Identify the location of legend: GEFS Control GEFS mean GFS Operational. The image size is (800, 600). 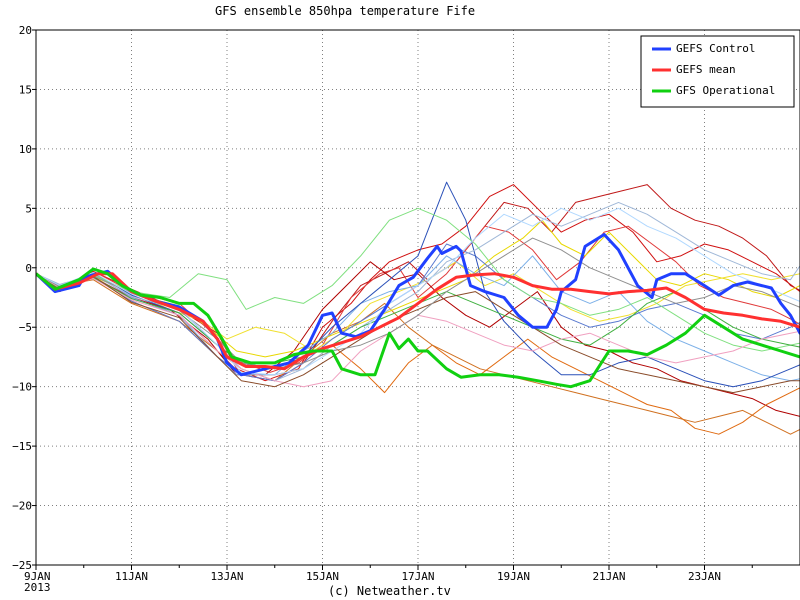
(717, 71).